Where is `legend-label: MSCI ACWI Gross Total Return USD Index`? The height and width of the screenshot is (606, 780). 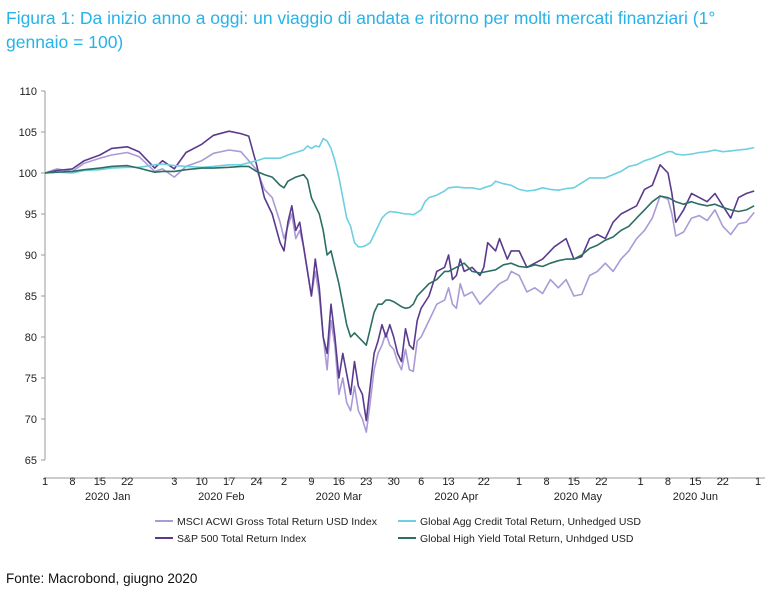
legend-label: MSCI ACWI Gross Total Return USD Index is located at coordinates (277, 522).